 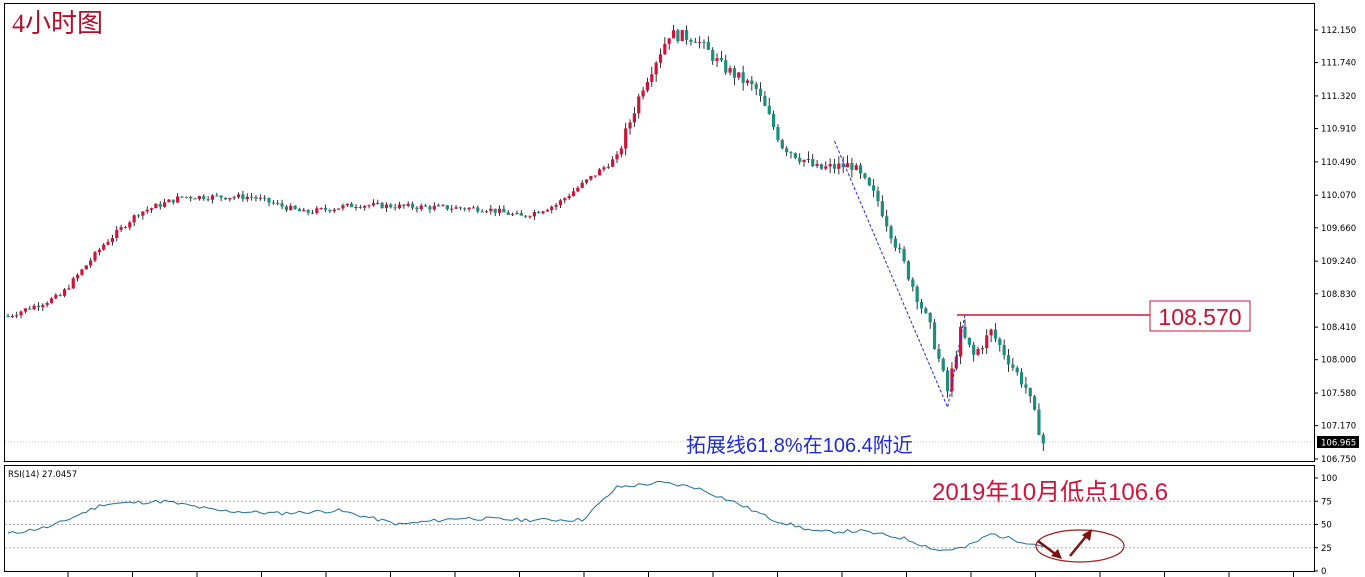 I want to click on price-tick-label: 108.830, so click(x=1338, y=295).